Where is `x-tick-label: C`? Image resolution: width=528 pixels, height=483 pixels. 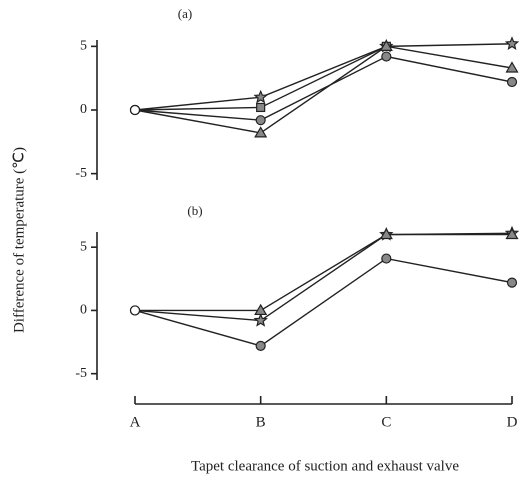 x-tick-label: C is located at coordinates (386, 422).